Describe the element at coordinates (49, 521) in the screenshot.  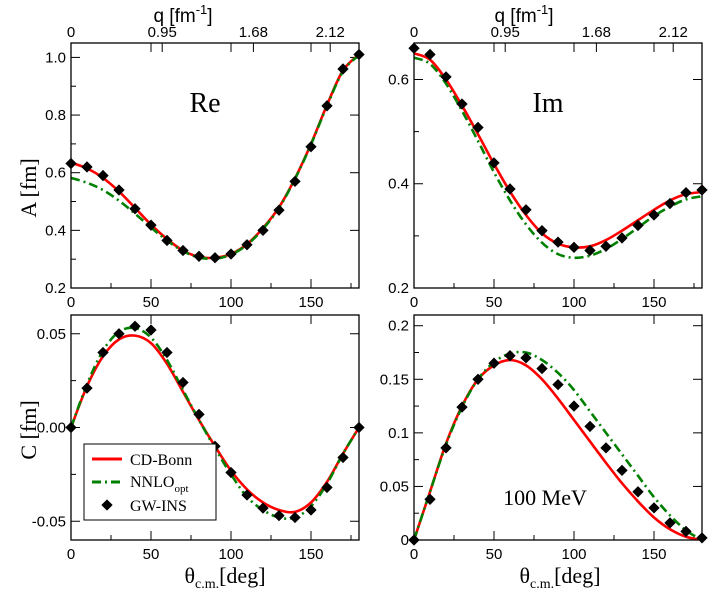
I see `y-tick-label: -0.05` at that location.